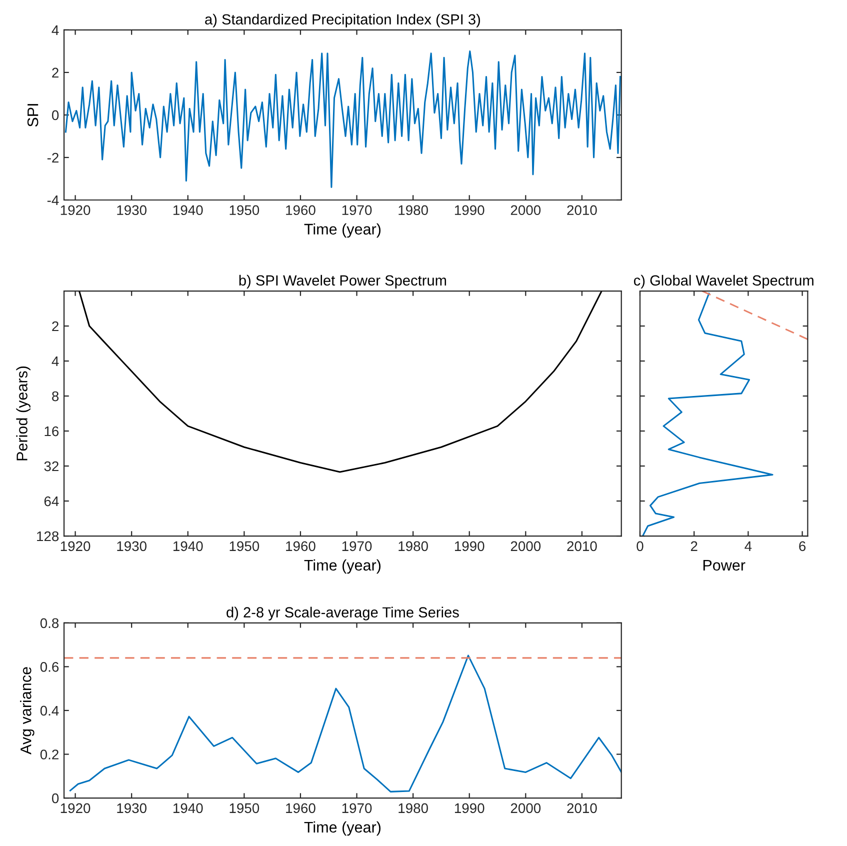  Describe the element at coordinates (27, 710) in the screenshot. I see `y-axis-title: Avg variance` at that location.